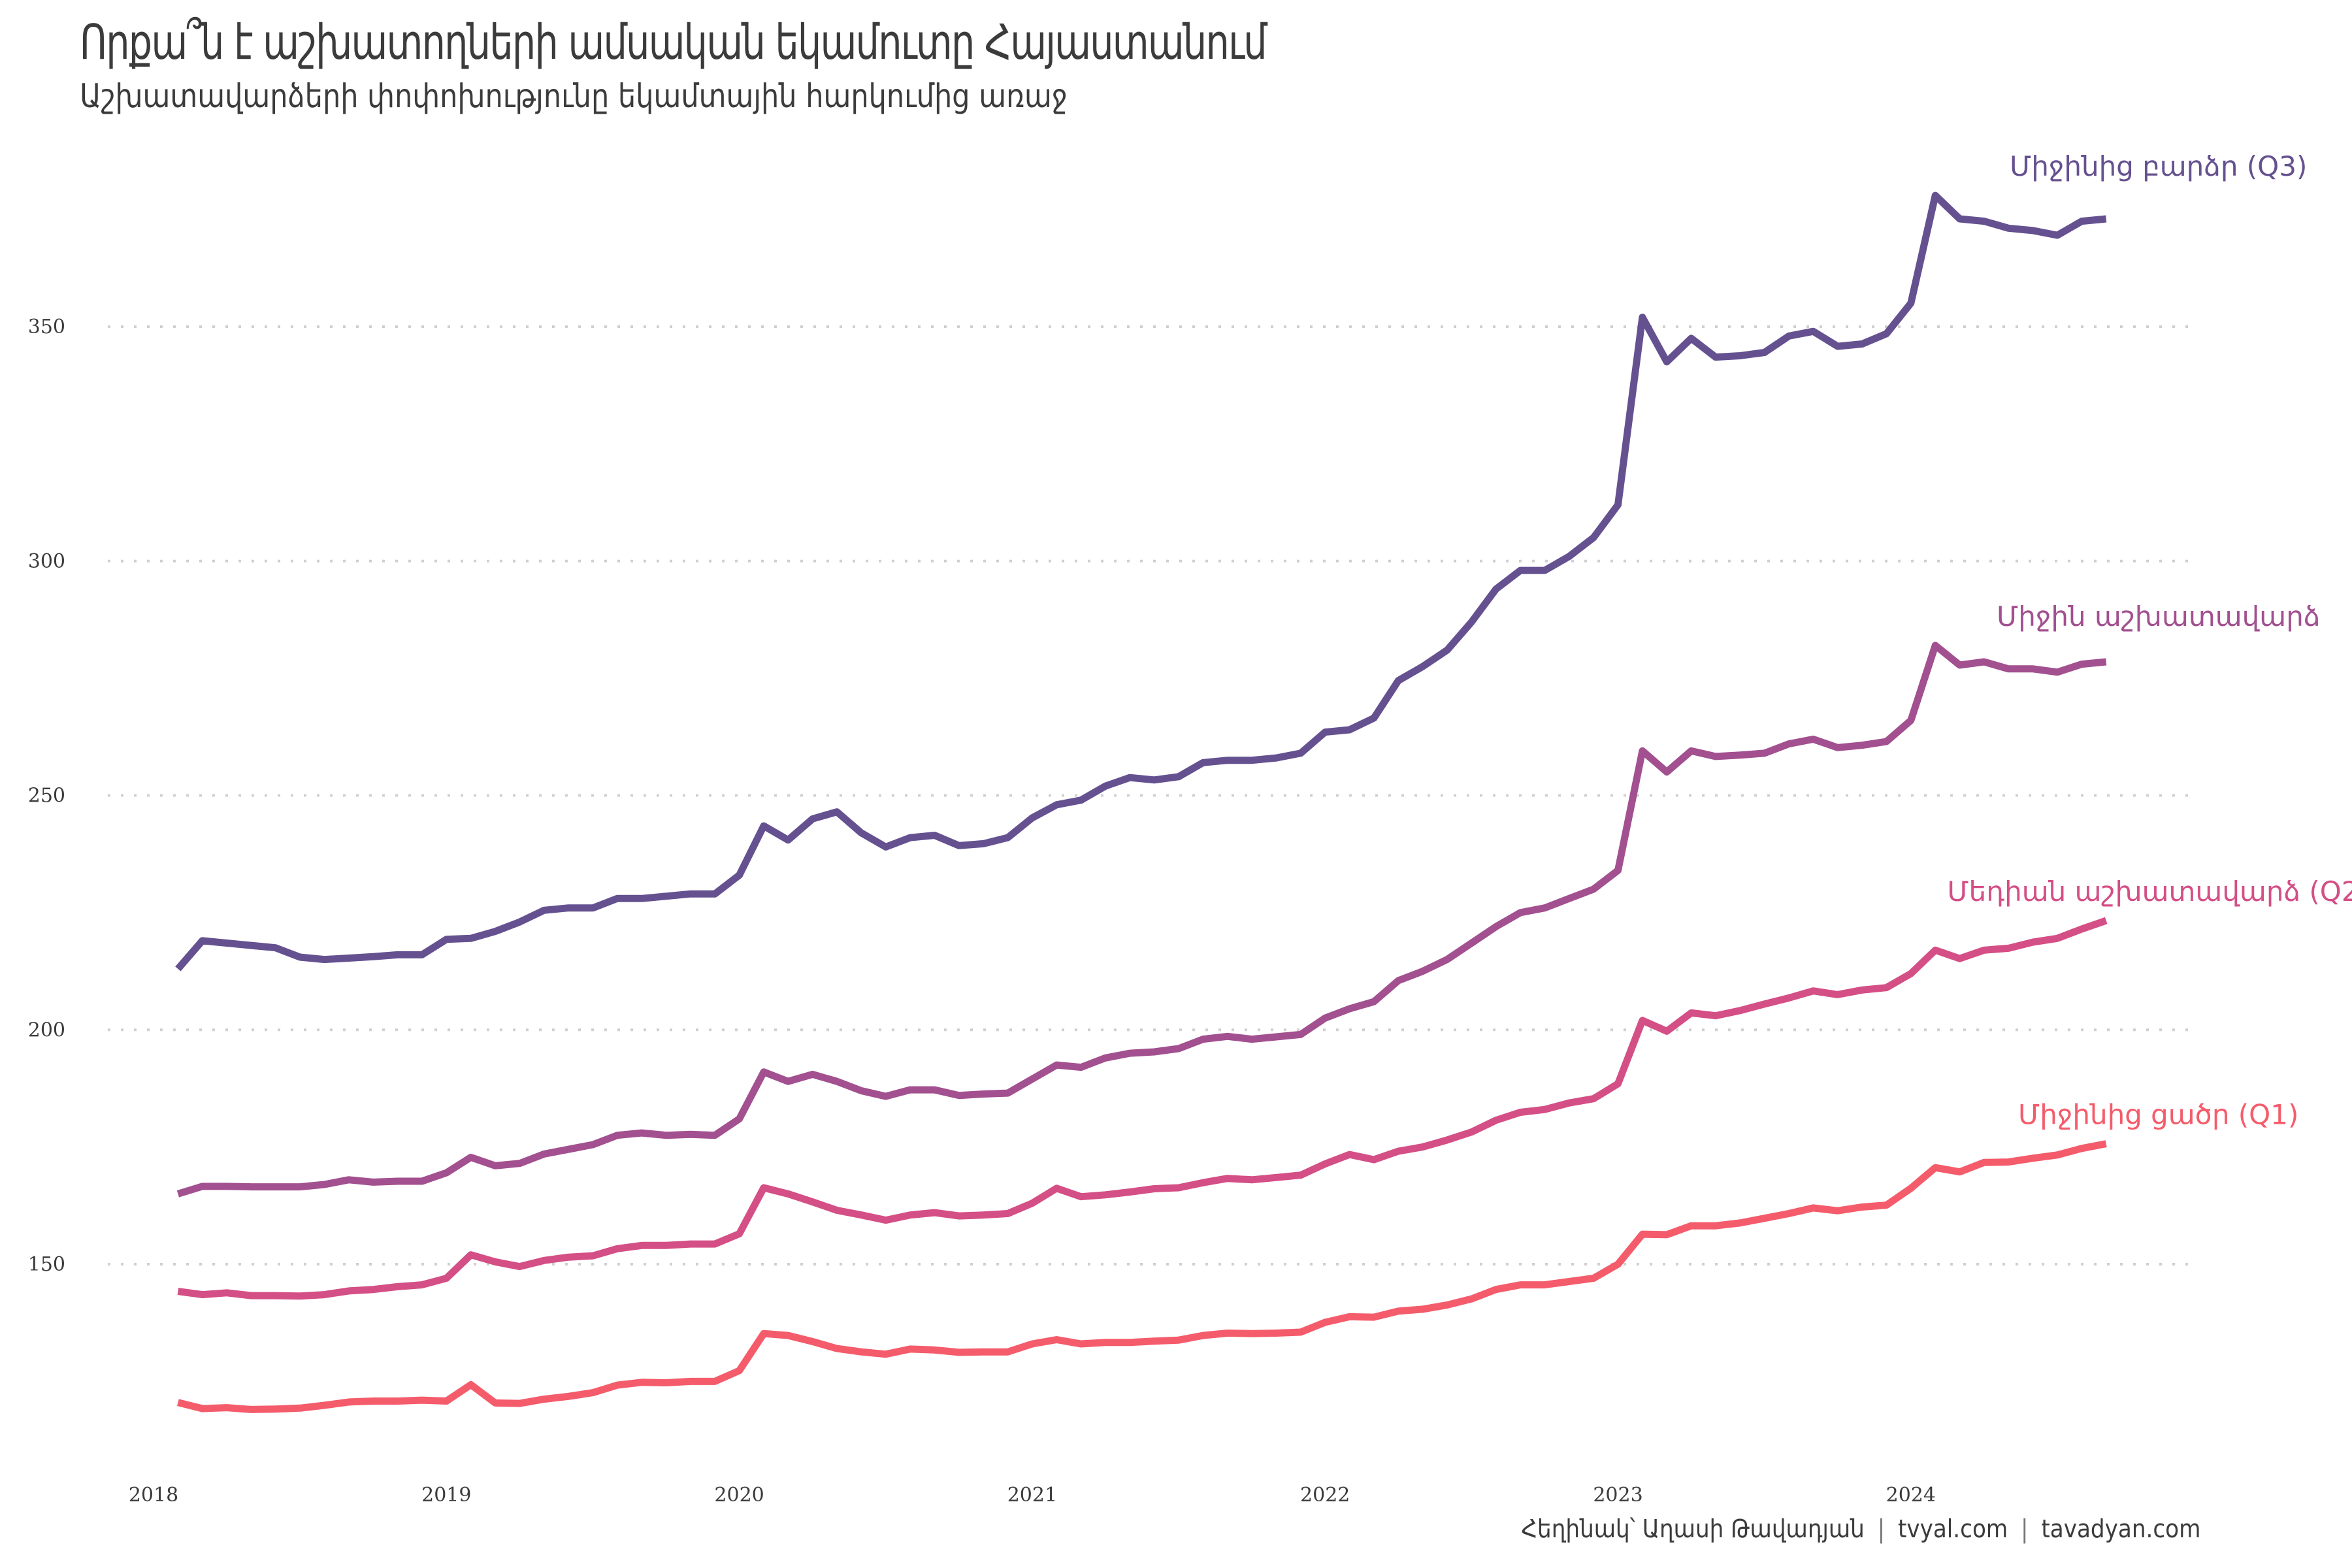  I want to click on caption-site-tvyal: tvyal.com, so click(1952, 1528).